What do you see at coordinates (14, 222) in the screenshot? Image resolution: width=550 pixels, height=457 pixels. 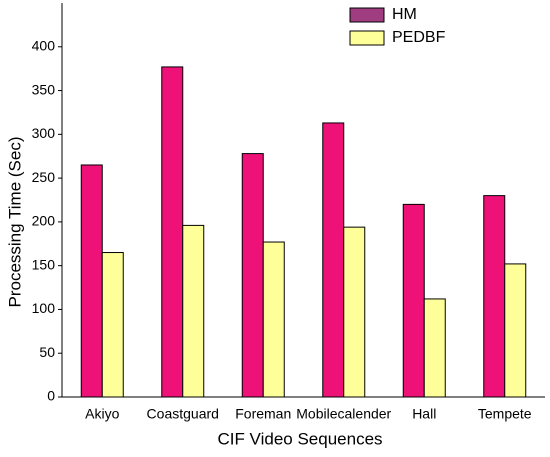 I see `y-axis-title: Processing Time (Sec)` at bounding box center [14, 222].